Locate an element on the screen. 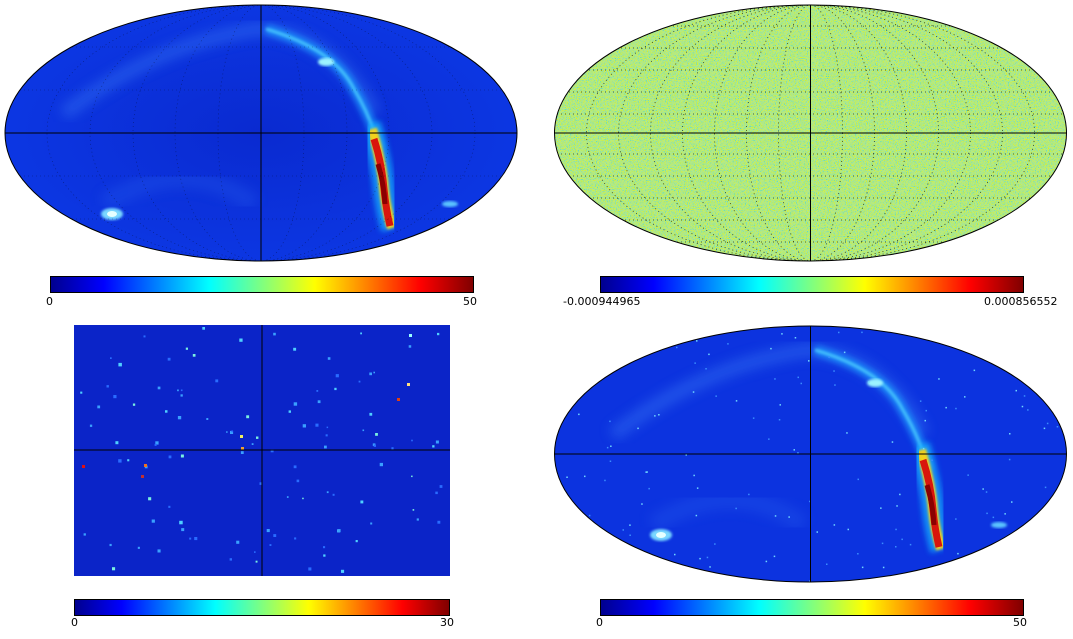 The width and height of the screenshot is (1073, 639). map-bottom-left is located at coordinates (262, 450).